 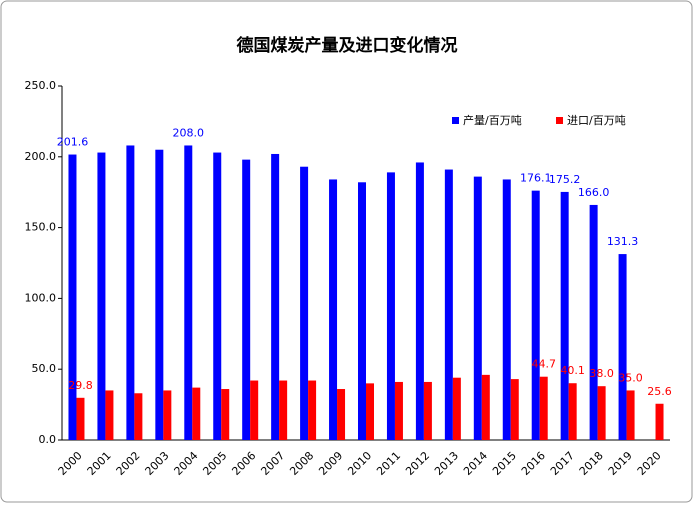 I want to click on data-label: 38.0, so click(x=601, y=373).